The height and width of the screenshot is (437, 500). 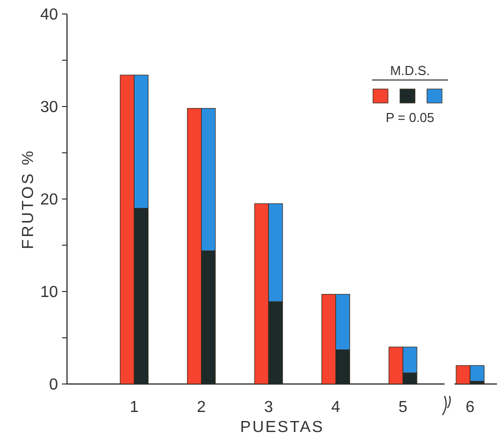 What do you see at coordinates (470, 407) in the screenshot?
I see `x-tick-label: 6` at bounding box center [470, 407].